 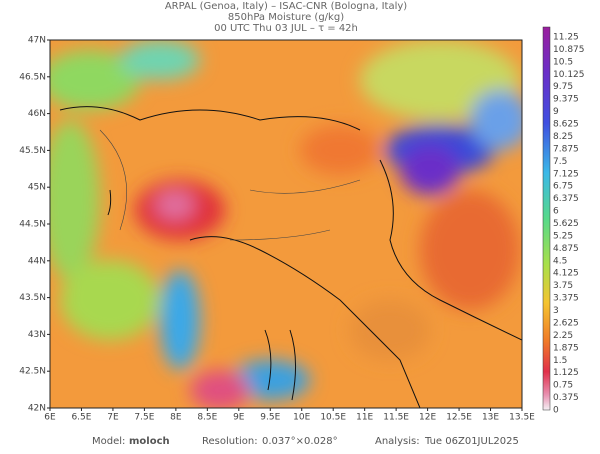 I want to click on lon-label: 13E, so click(x=490, y=418).